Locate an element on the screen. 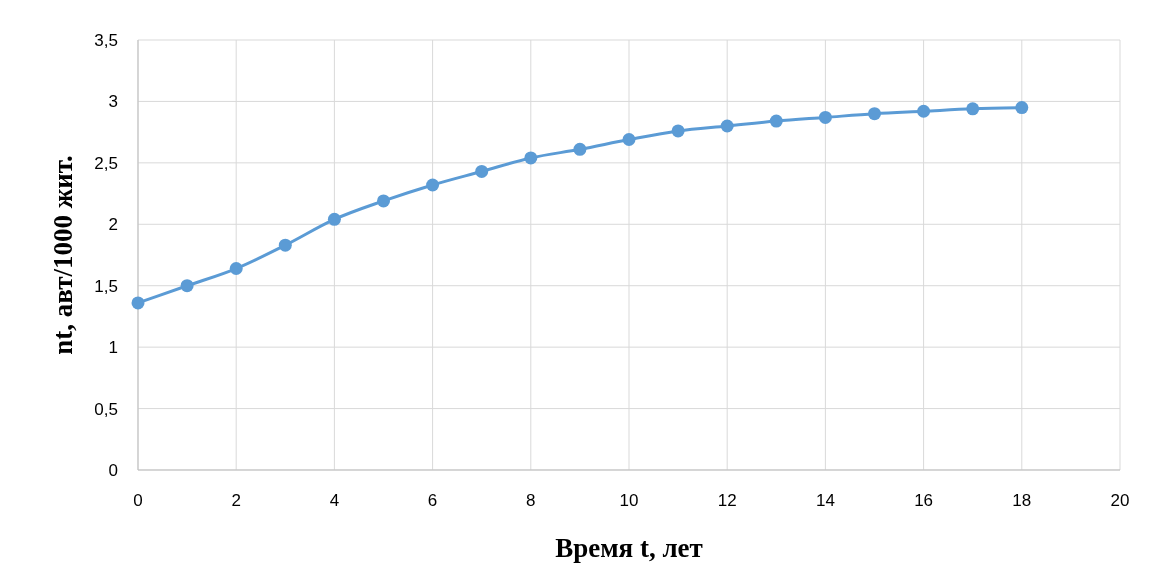 The height and width of the screenshot is (587, 1152). y-tick-label: 1,5 is located at coordinates (106, 286).